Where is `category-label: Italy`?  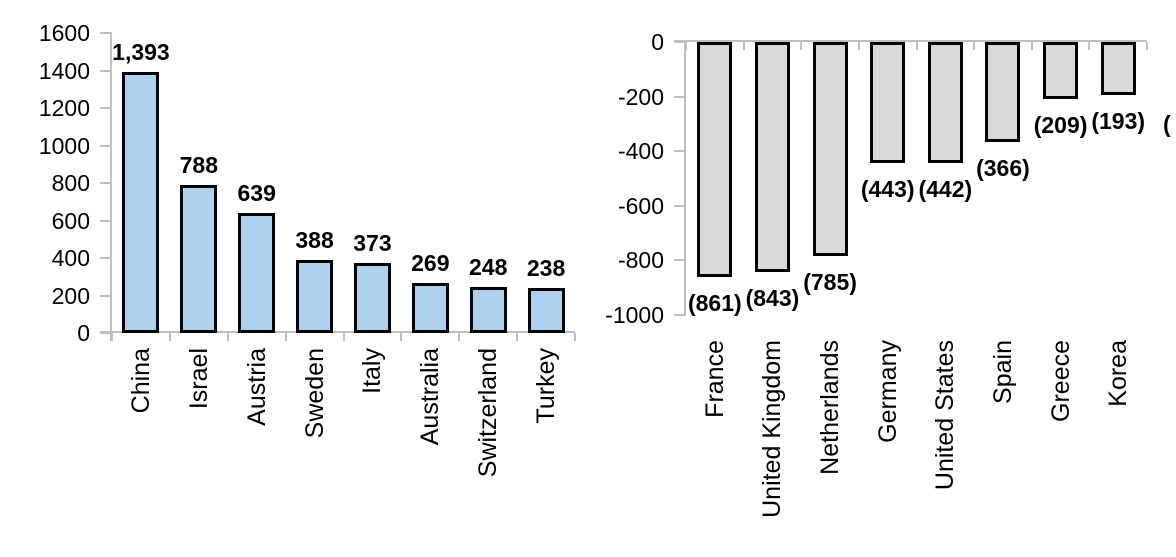
category-label: Italy is located at coordinates (372, 371).